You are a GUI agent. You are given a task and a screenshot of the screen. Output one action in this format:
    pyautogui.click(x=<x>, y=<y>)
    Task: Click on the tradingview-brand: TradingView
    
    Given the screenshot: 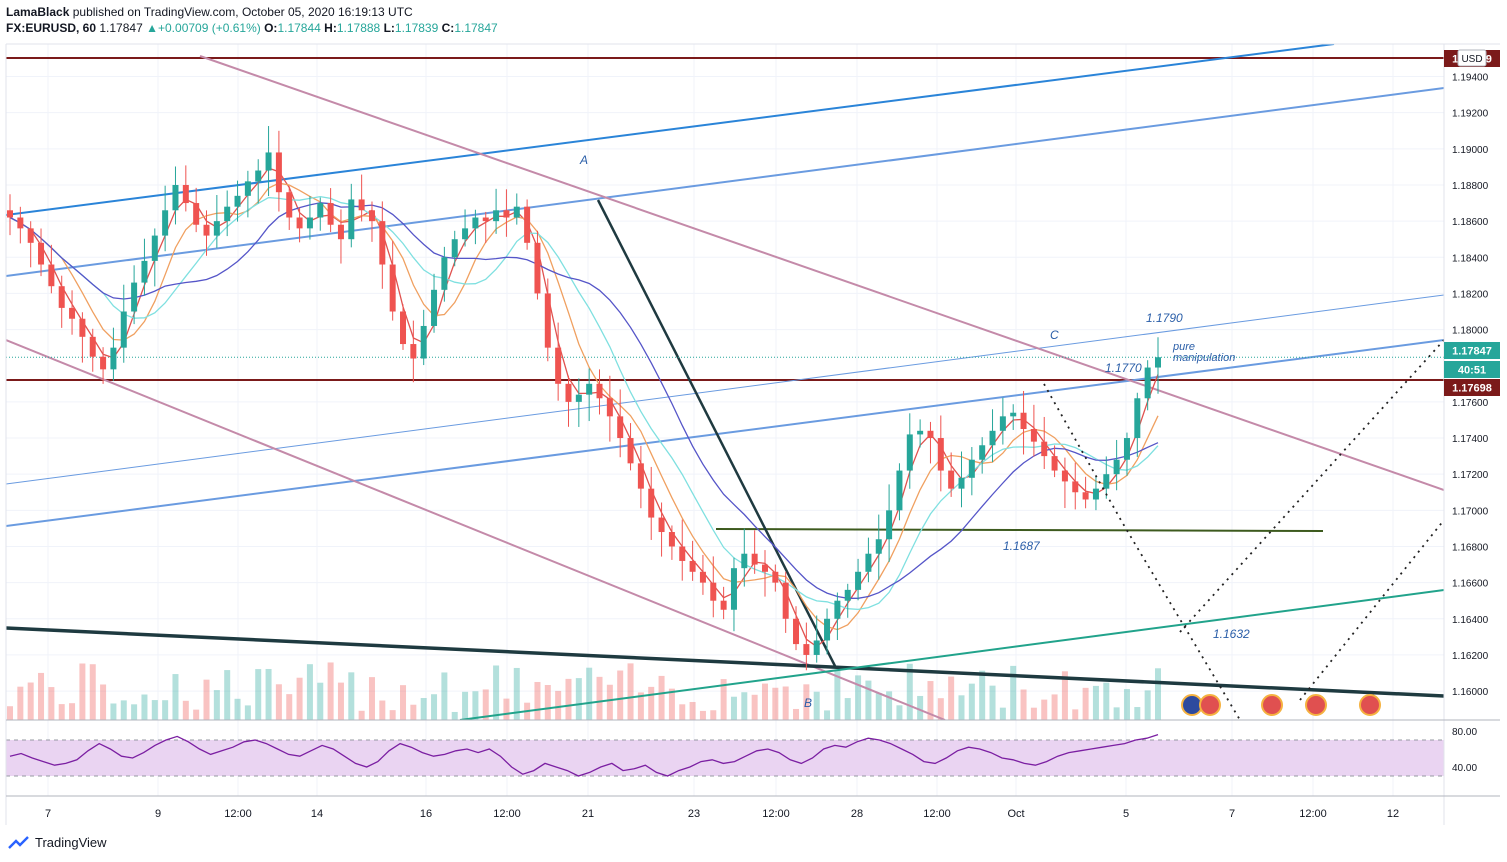 What is the action you would take?
    pyautogui.click(x=57, y=842)
    